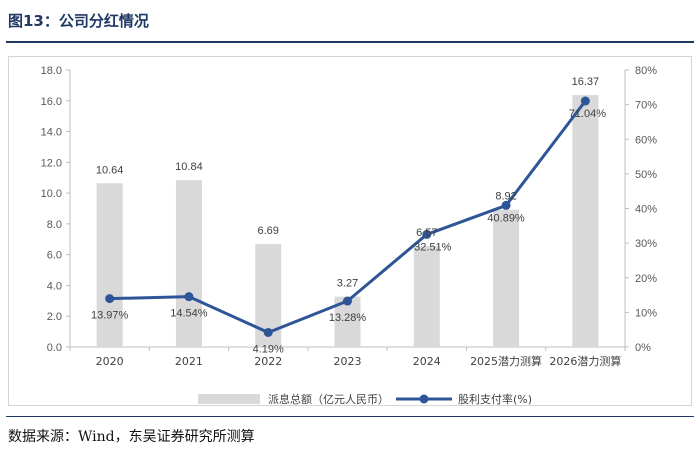 This screenshot has height=455, width=700. What do you see at coordinates (268, 332) in the screenshot?
I see `payout-point-2022` at bounding box center [268, 332].